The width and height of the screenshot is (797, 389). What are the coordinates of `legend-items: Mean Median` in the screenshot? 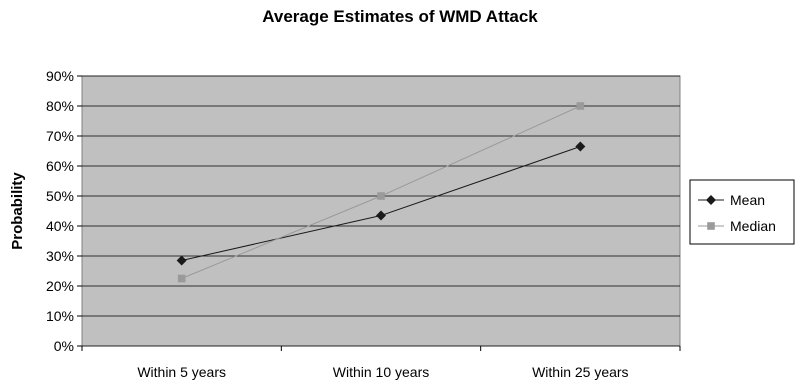 It's located at (737, 213).